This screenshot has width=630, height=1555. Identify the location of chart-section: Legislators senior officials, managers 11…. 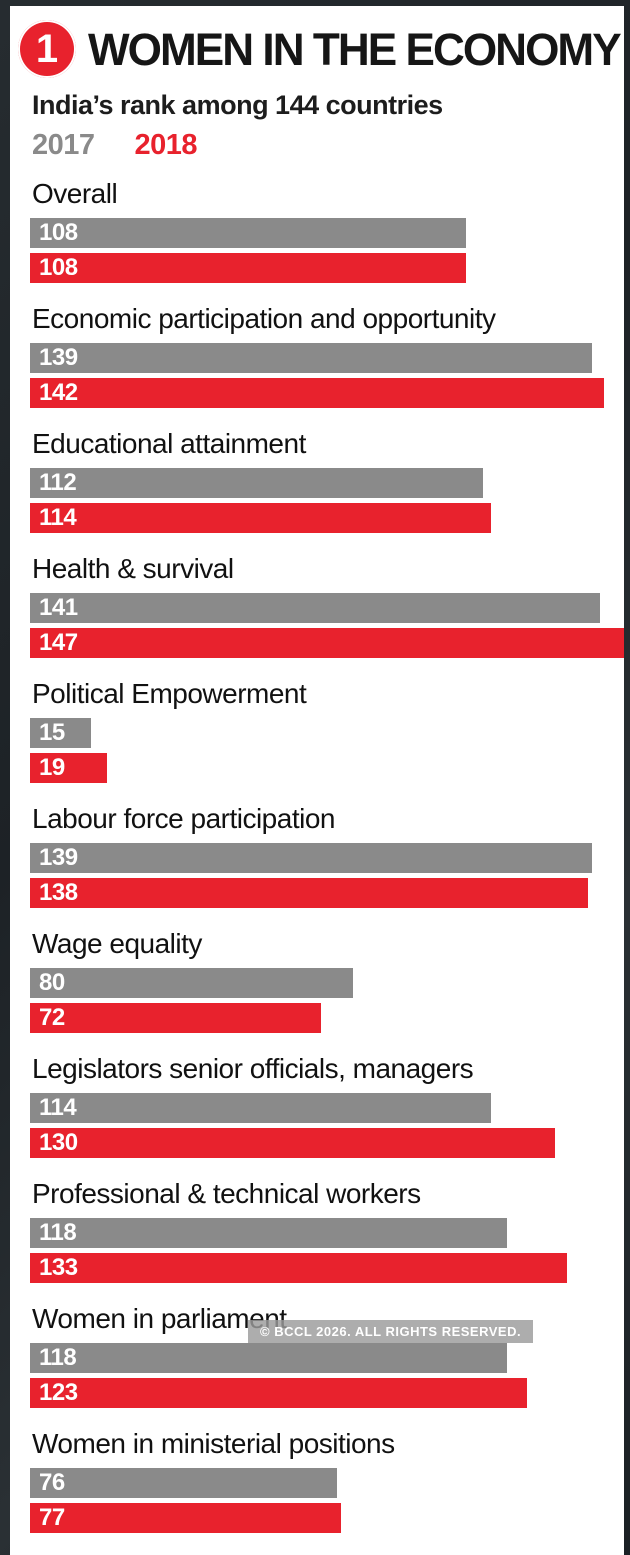
(317, 1105).